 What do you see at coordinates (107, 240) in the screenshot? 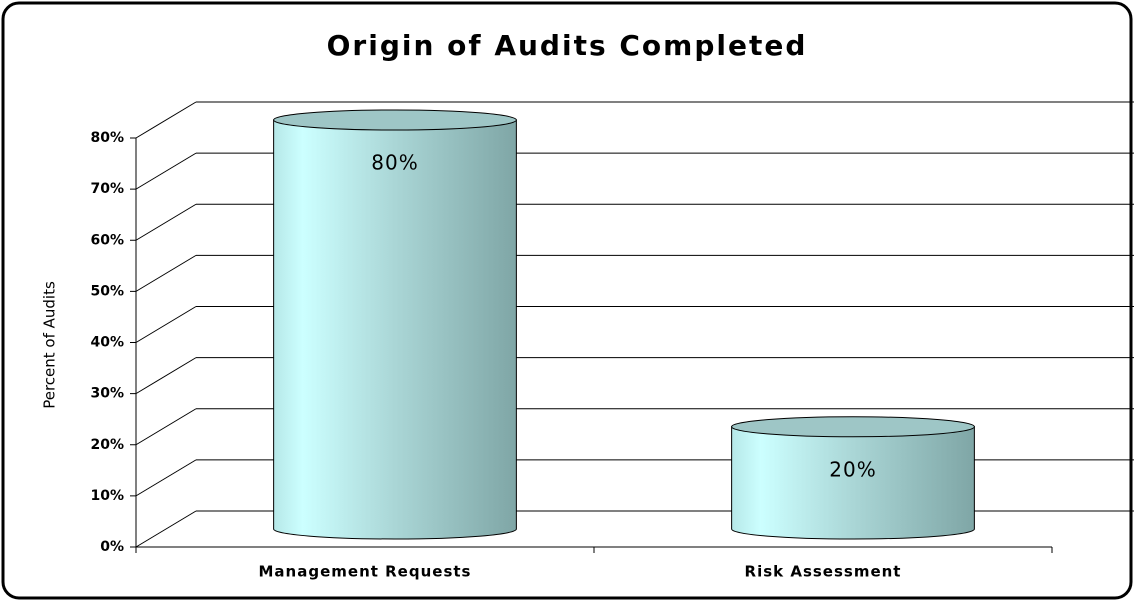
I see `y-tick-label: 60%` at bounding box center [107, 240].